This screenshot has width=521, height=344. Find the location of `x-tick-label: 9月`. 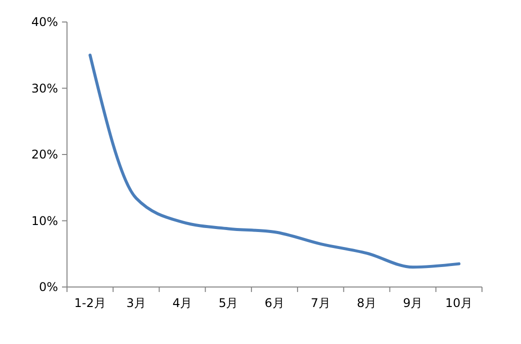

x-tick-label: 9月 is located at coordinates (413, 303).